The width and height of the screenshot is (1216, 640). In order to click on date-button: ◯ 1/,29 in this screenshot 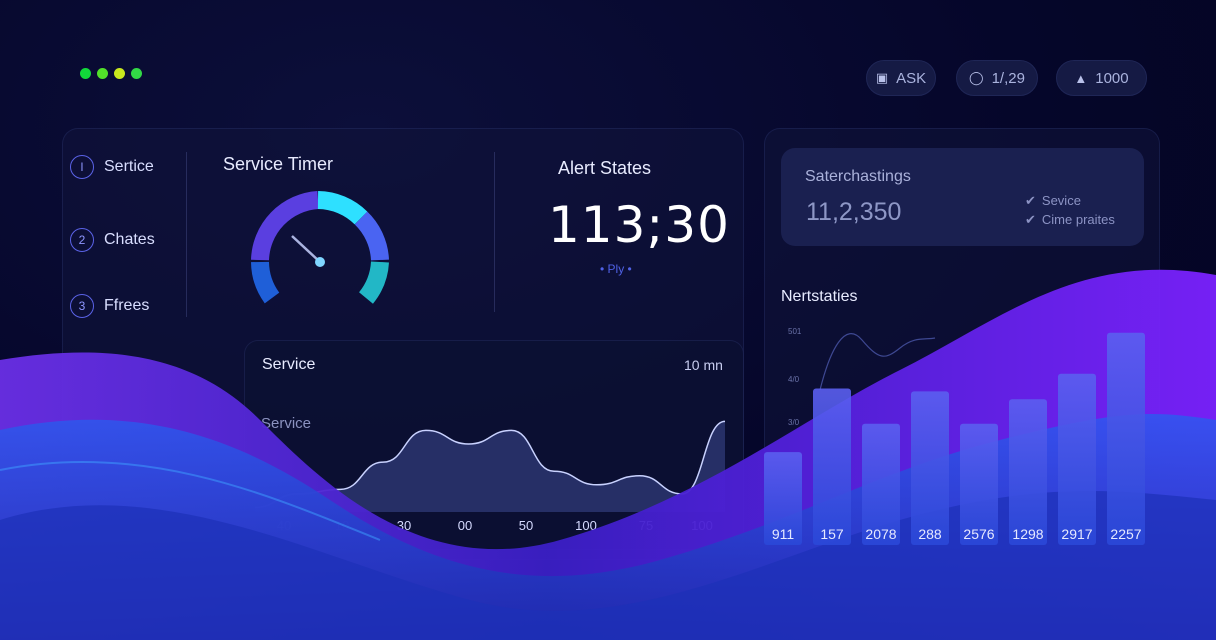, I will do `click(997, 78)`.